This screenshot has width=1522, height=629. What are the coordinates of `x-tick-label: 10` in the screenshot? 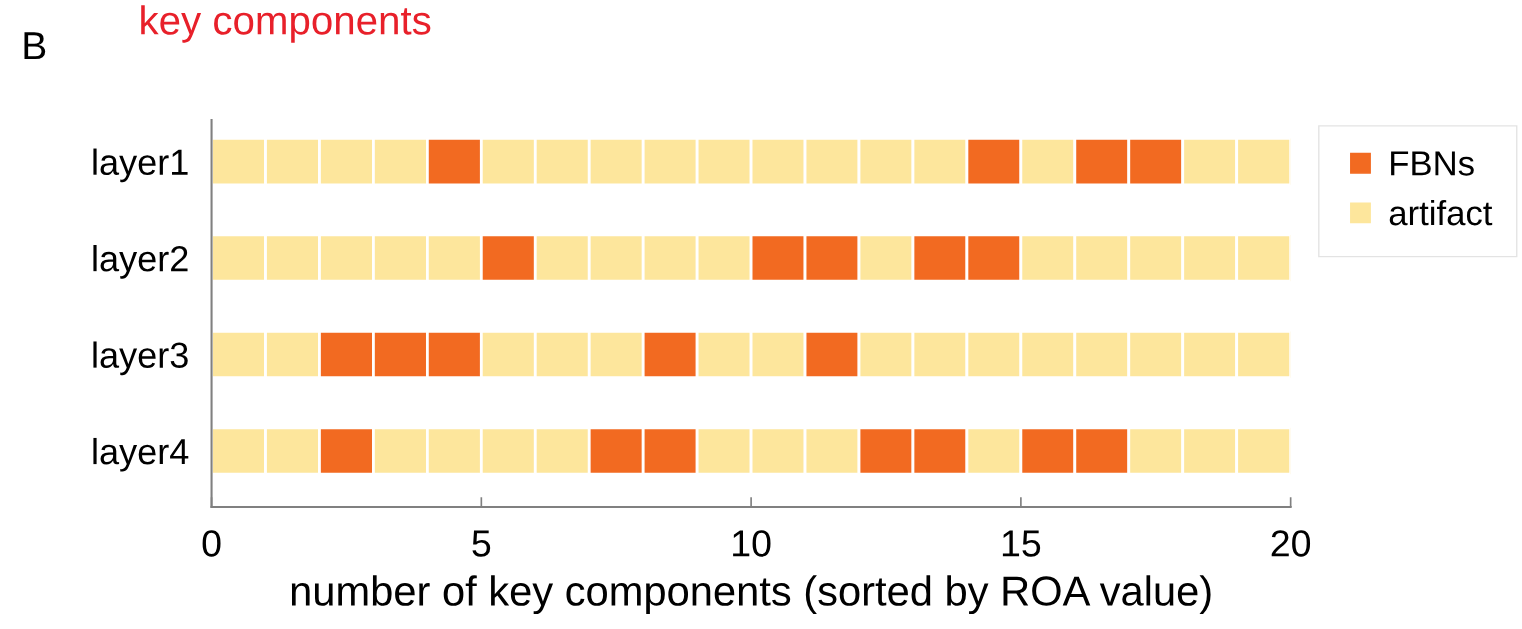 It's located at (752, 543).